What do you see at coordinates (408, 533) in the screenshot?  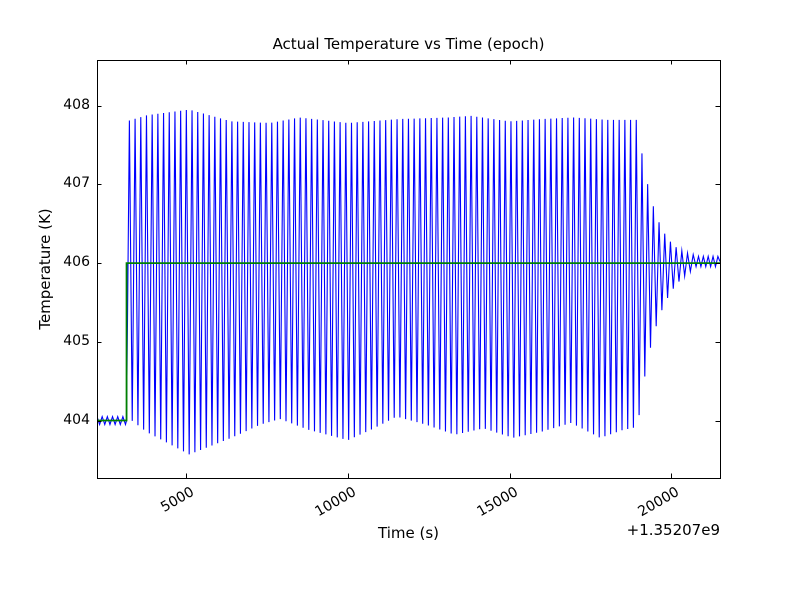 I see `x-axis-label: Time (s)` at bounding box center [408, 533].